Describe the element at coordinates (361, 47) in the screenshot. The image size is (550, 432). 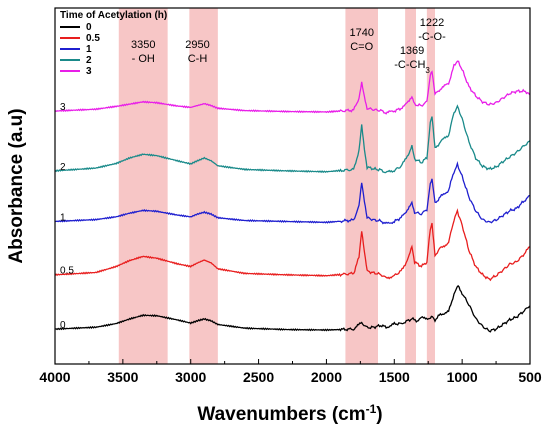
I see `band-label-2-group: C=O` at that location.